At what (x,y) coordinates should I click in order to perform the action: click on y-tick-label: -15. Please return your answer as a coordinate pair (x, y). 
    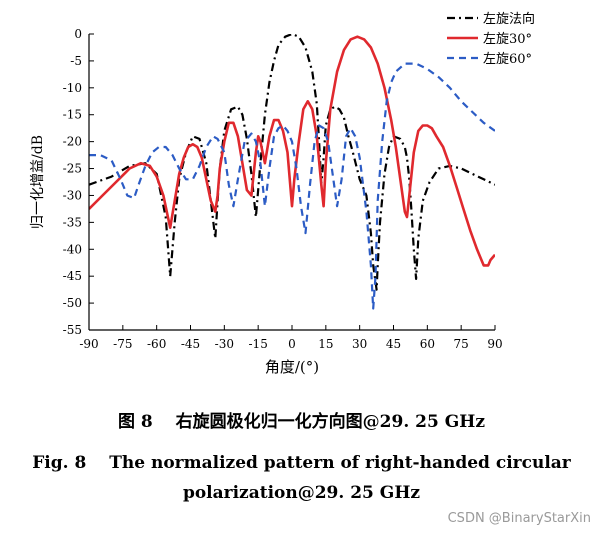
    Looking at the image, I should click on (72, 115).